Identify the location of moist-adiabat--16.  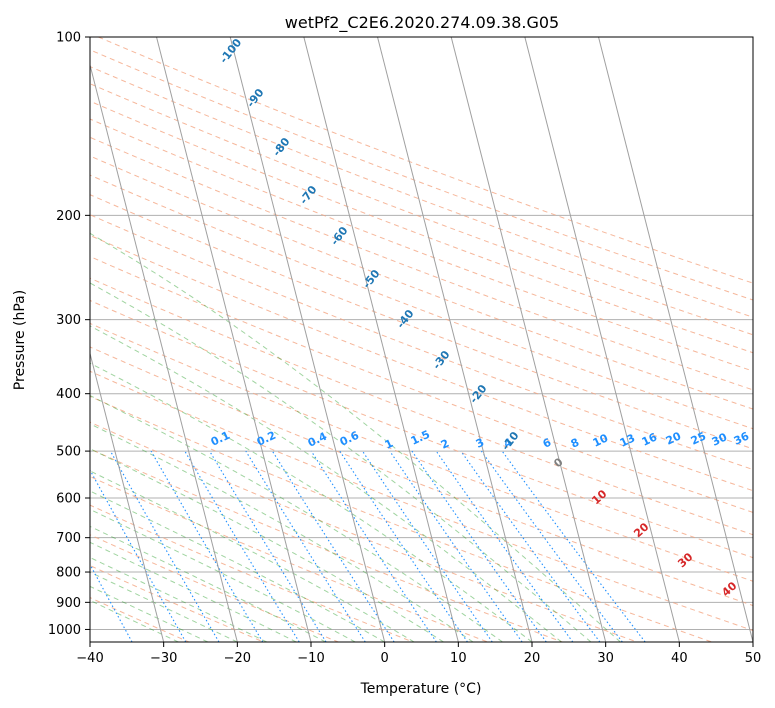
(179, 599).